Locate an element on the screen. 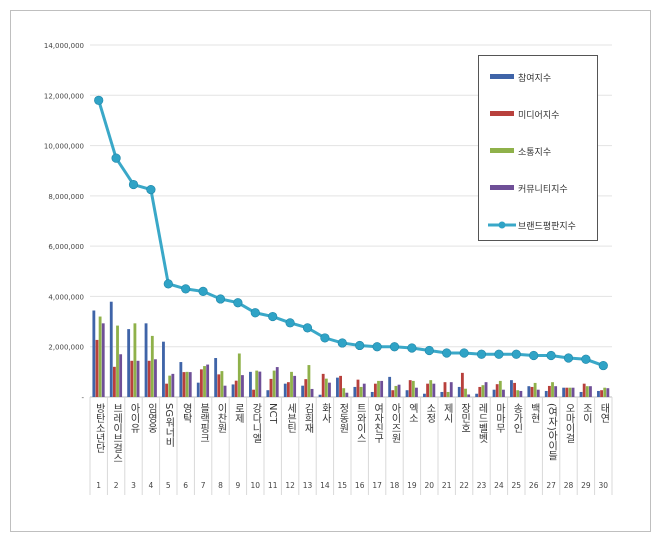 This screenshot has height=546, width=660. rank-label: 23 is located at coordinates (482, 485).